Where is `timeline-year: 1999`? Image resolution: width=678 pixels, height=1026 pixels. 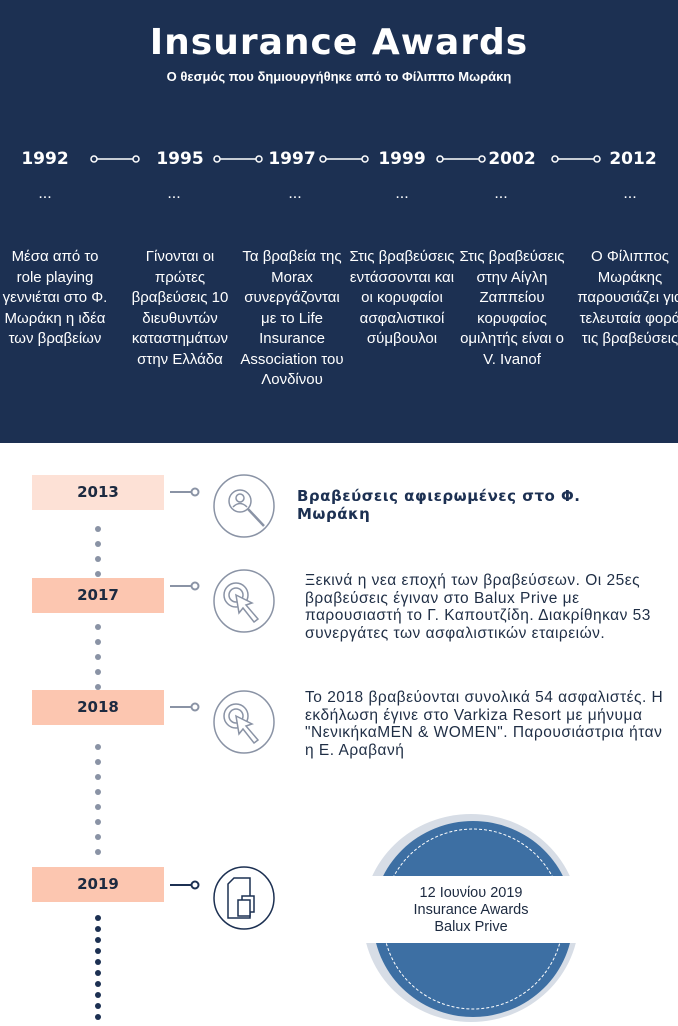 timeline-year: 1999 is located at coordinates (402, 159).